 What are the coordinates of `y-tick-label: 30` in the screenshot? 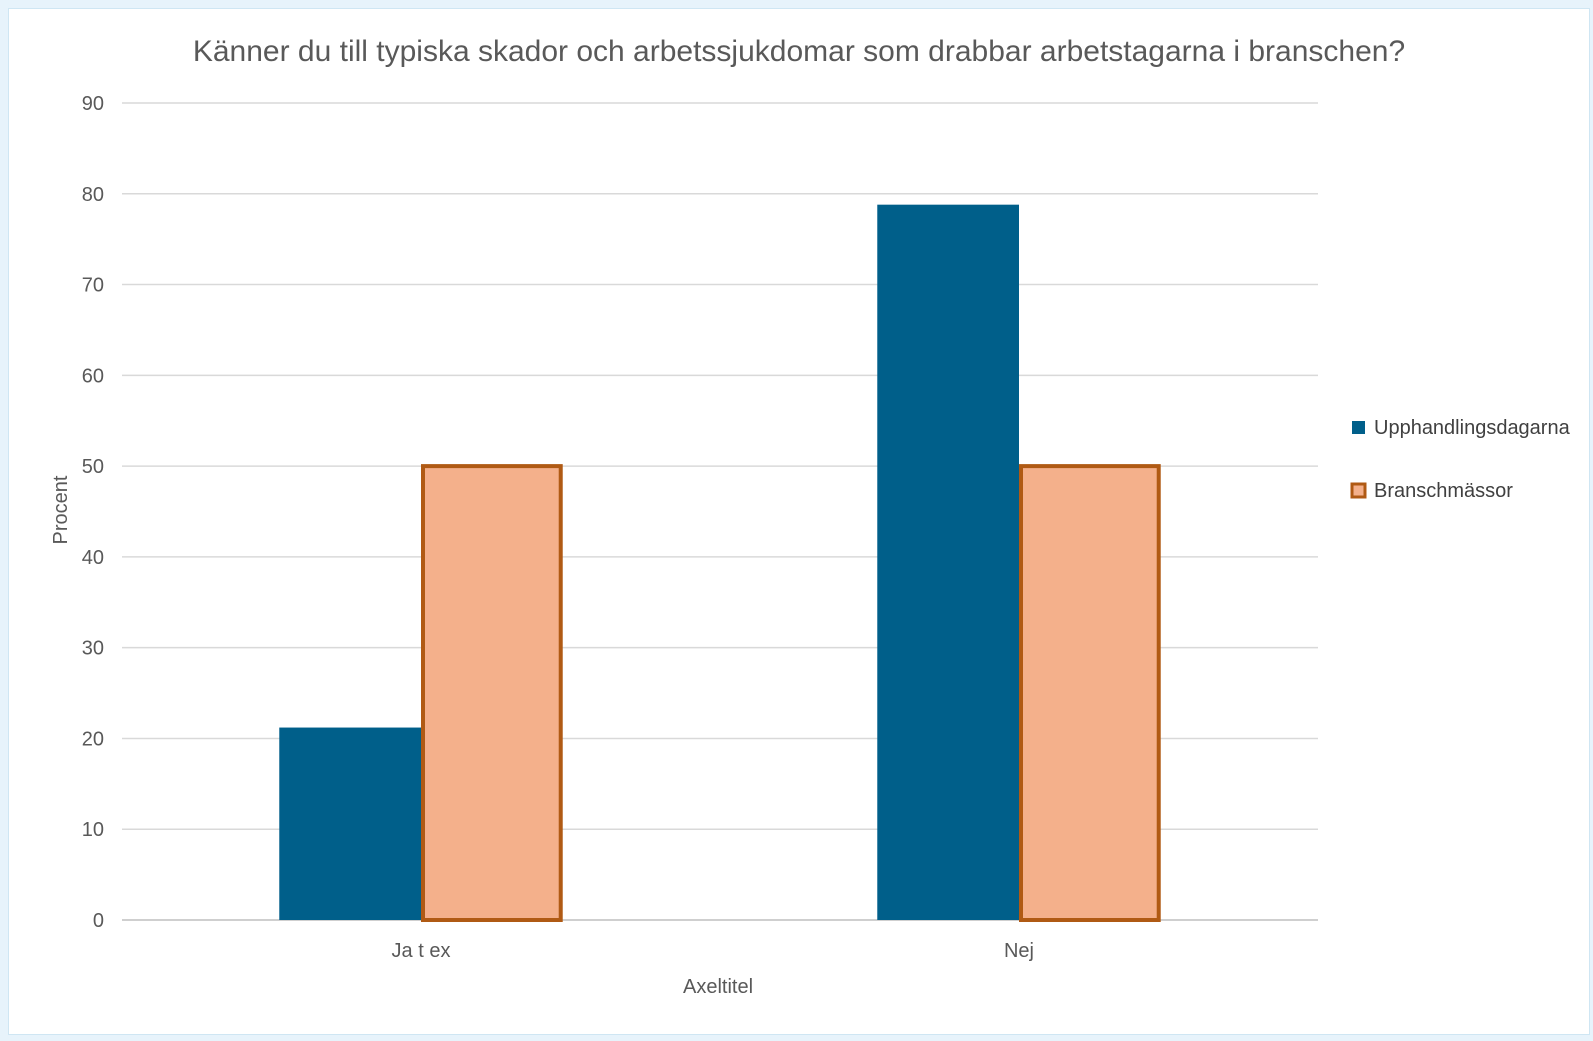 It's located at (93, 649).